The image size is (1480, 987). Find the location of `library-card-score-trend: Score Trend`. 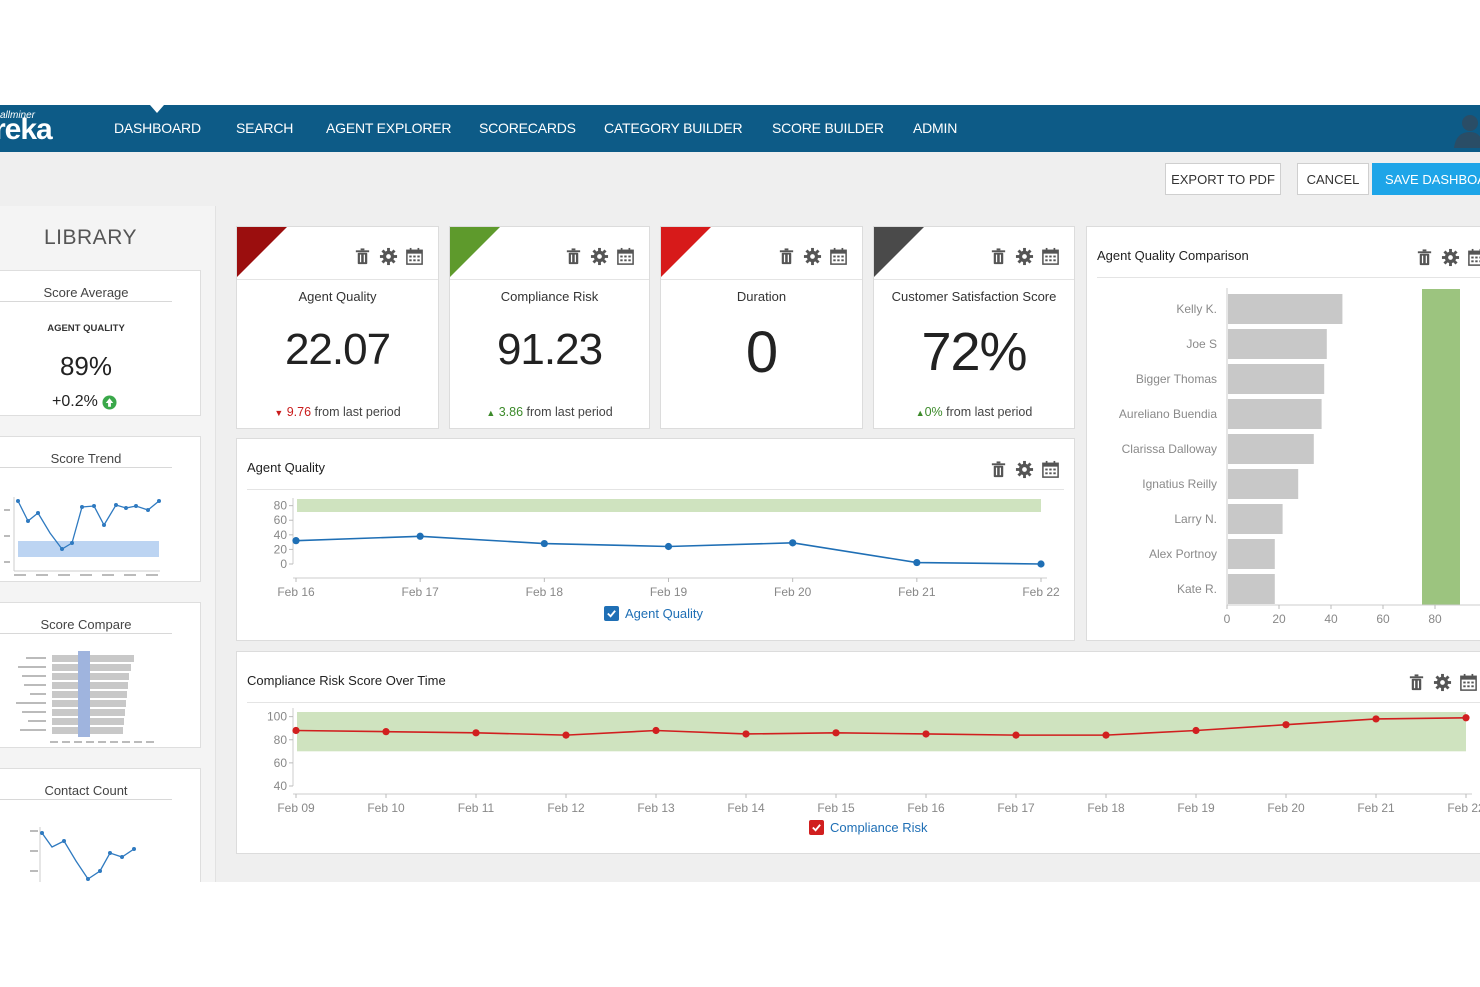

library-card-score-trend: Score Trend is located at coordinates (100, 509).